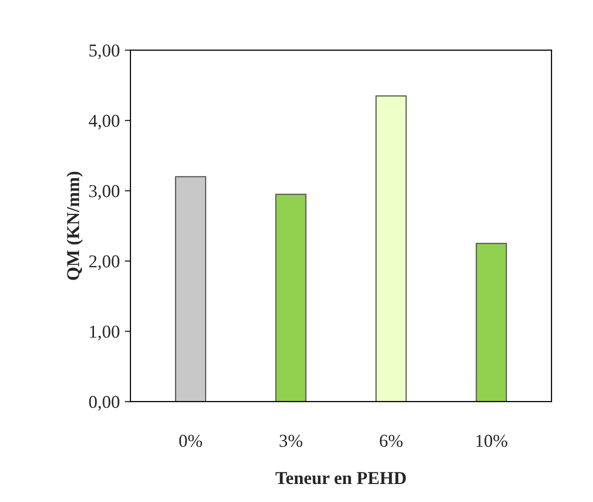  Describe the element at coordinates (190, 441) in the screenshot. I see `x-tick-label: 0%` at that location.